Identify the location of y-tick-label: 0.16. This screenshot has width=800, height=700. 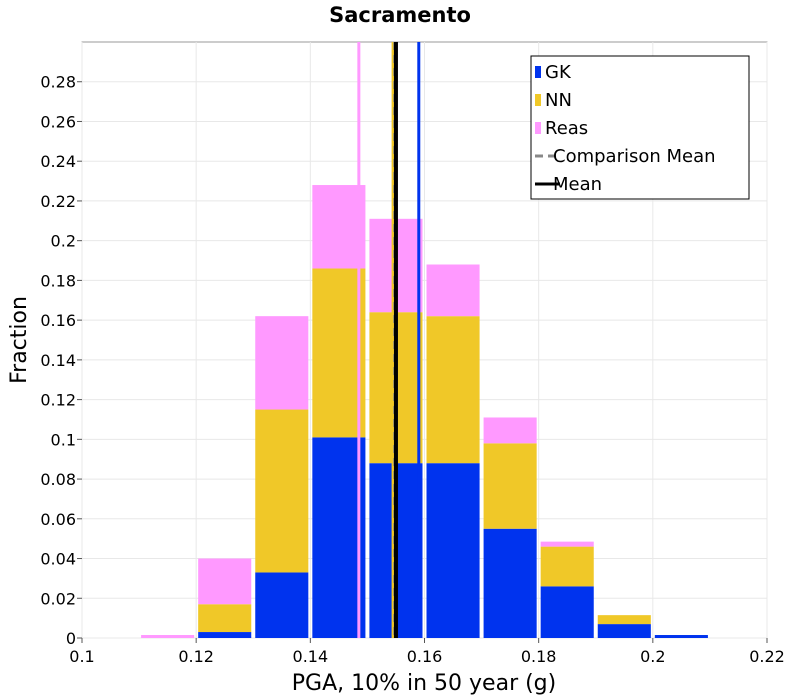
(58, 320).